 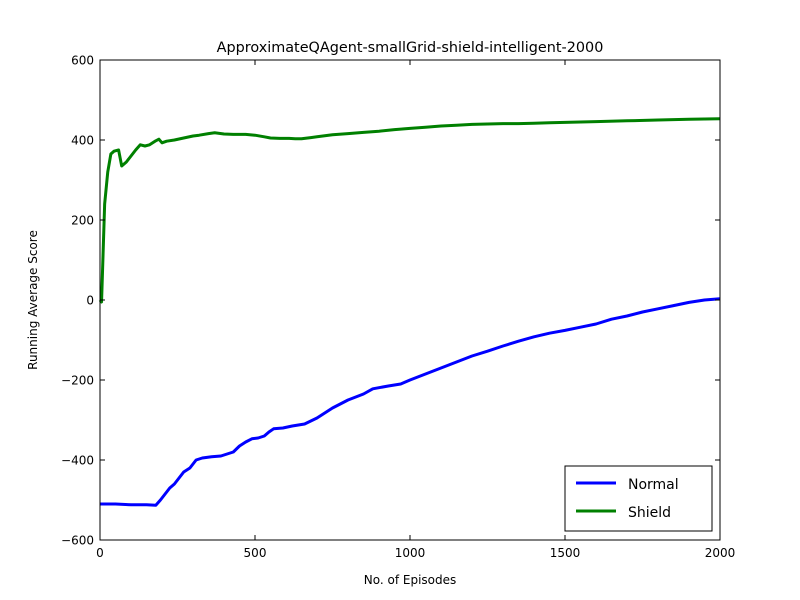 I want to click on x-tick-label: 1000, so click(x=410, y=553).